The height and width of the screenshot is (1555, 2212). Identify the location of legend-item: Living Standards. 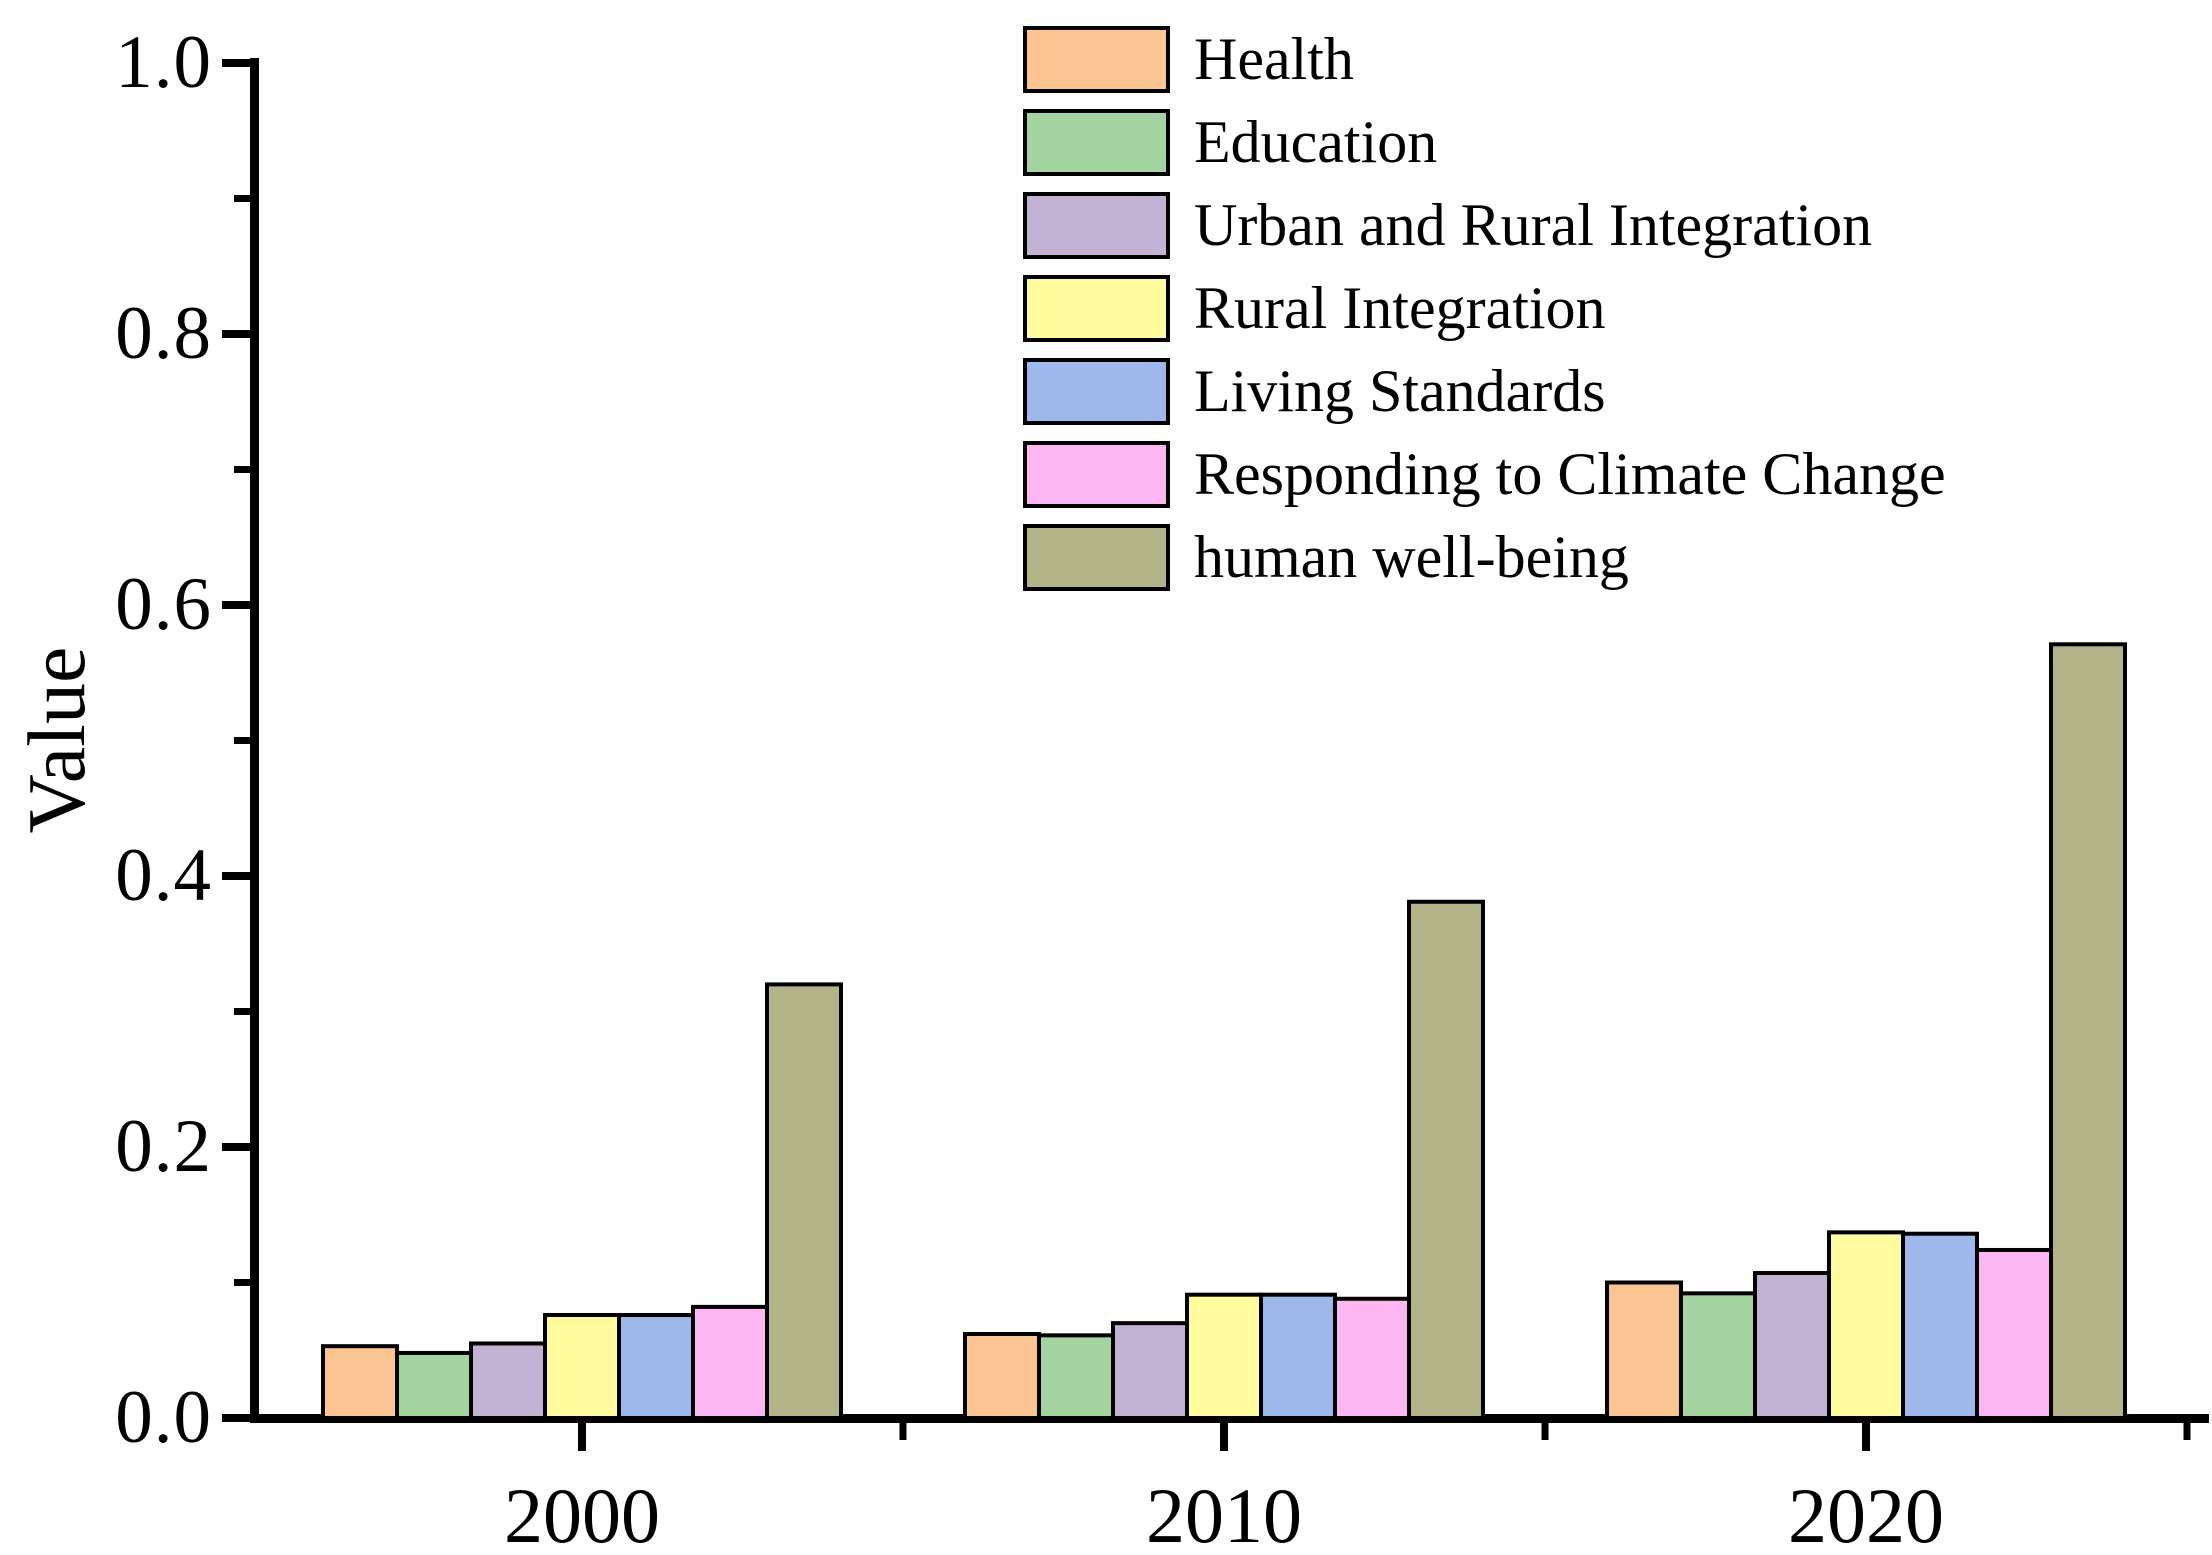
(1314, 391).